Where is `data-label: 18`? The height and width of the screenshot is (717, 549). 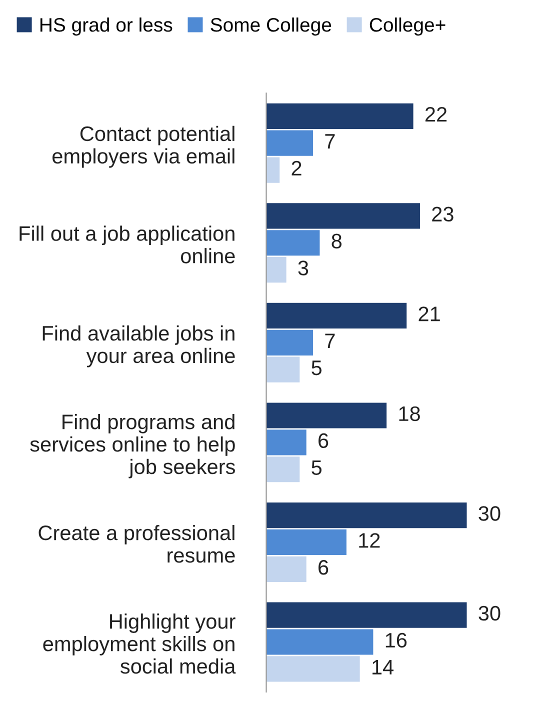
data-label: 18 is located at coordinates (409, 414).